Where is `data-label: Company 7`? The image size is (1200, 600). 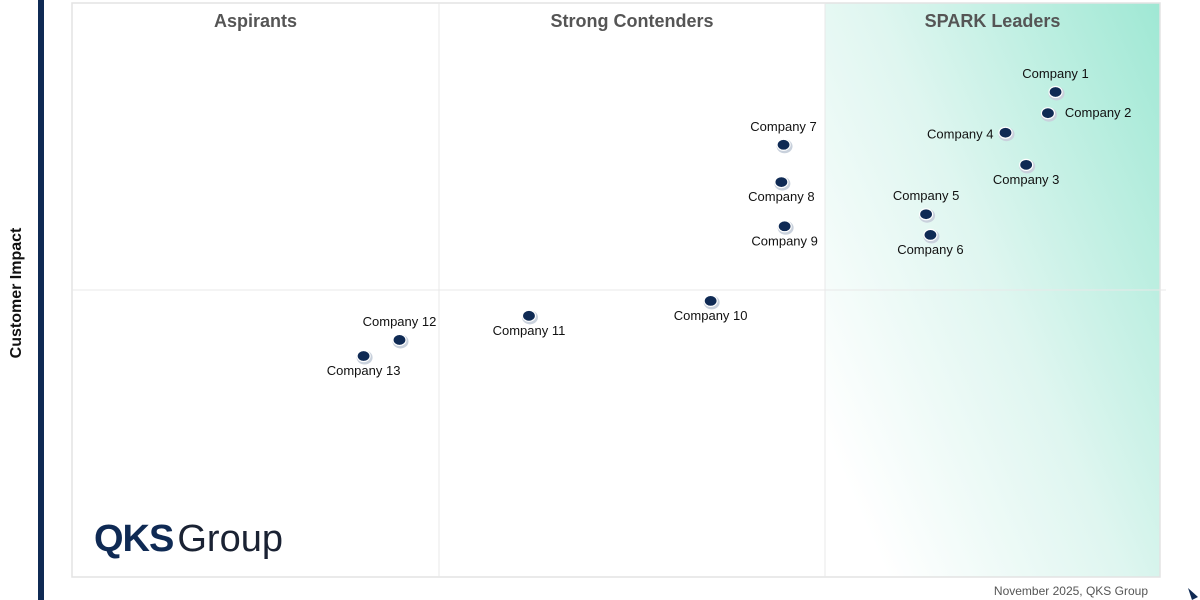
data-label: Company 7 is located at coordinates (783, 126).